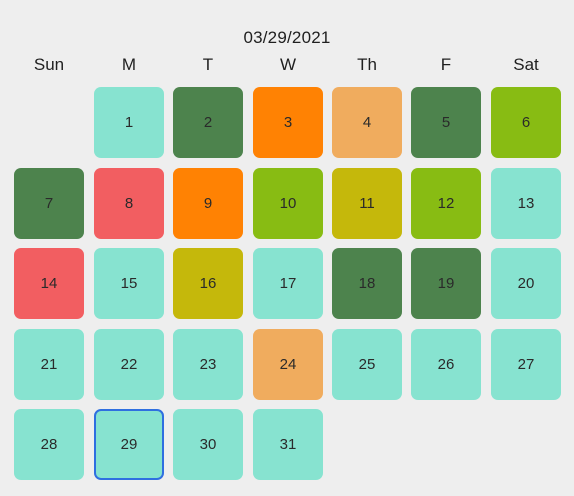  I want to click on calendar-day-21: 21, so click(49, 364).